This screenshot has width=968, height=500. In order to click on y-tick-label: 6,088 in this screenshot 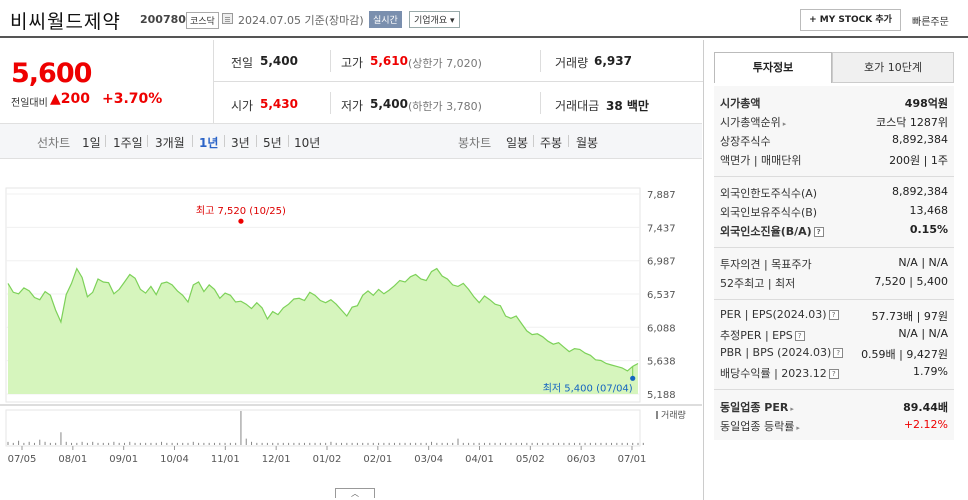, I will do `click(661, 328)`.